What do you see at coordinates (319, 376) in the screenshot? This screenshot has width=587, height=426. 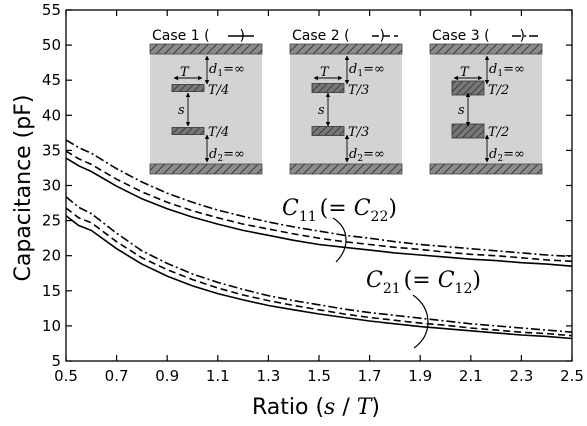 I see `x-tick-label: 1.5` at bounding box center [319, 376].